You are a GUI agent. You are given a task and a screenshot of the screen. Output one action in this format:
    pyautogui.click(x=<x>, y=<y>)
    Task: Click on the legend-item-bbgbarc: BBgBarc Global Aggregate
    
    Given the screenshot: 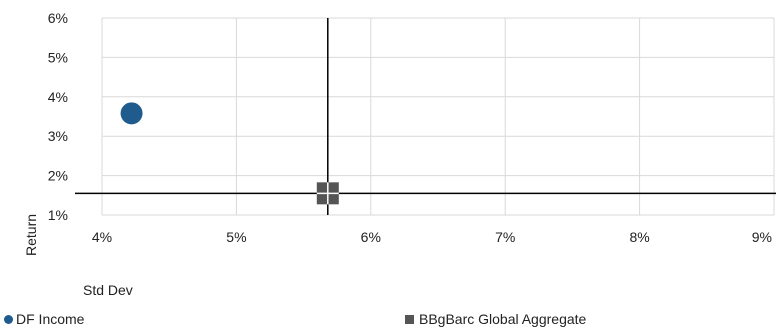 What is the action you would take?
    pyautogui.click(x=495, y=319)
    